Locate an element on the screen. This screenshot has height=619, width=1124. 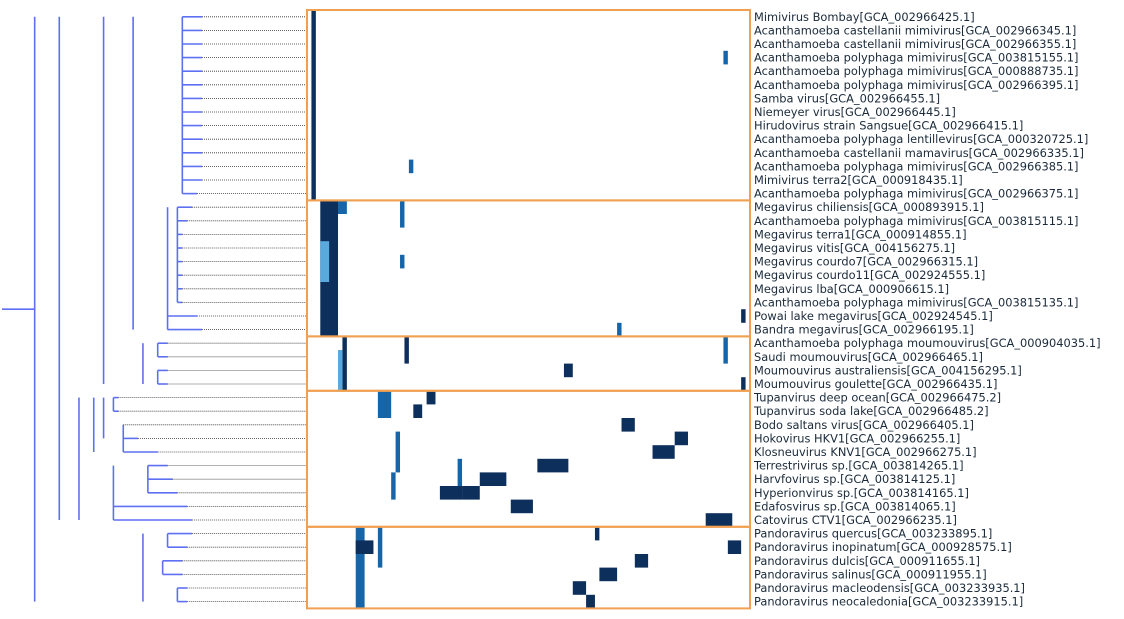
row-label: Tupanvirus deep ocean[GCA_002966475.2] is located at coordinates (877, 398).